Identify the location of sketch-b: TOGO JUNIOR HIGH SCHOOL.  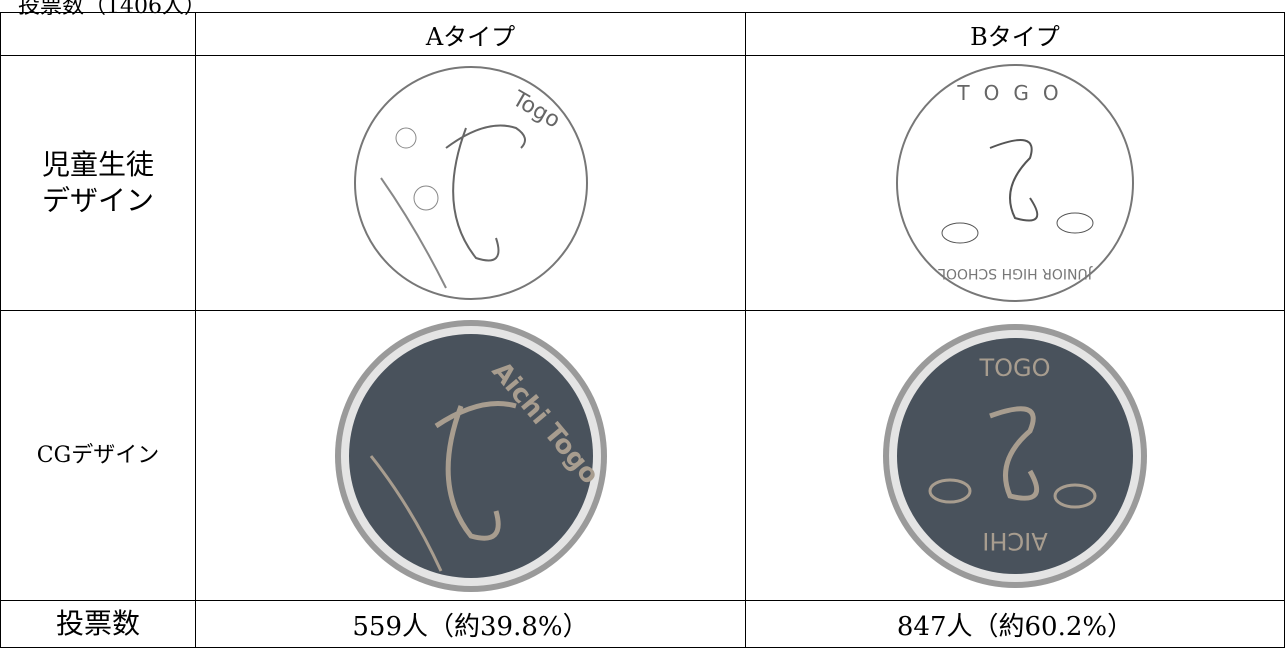
(1015, 183).